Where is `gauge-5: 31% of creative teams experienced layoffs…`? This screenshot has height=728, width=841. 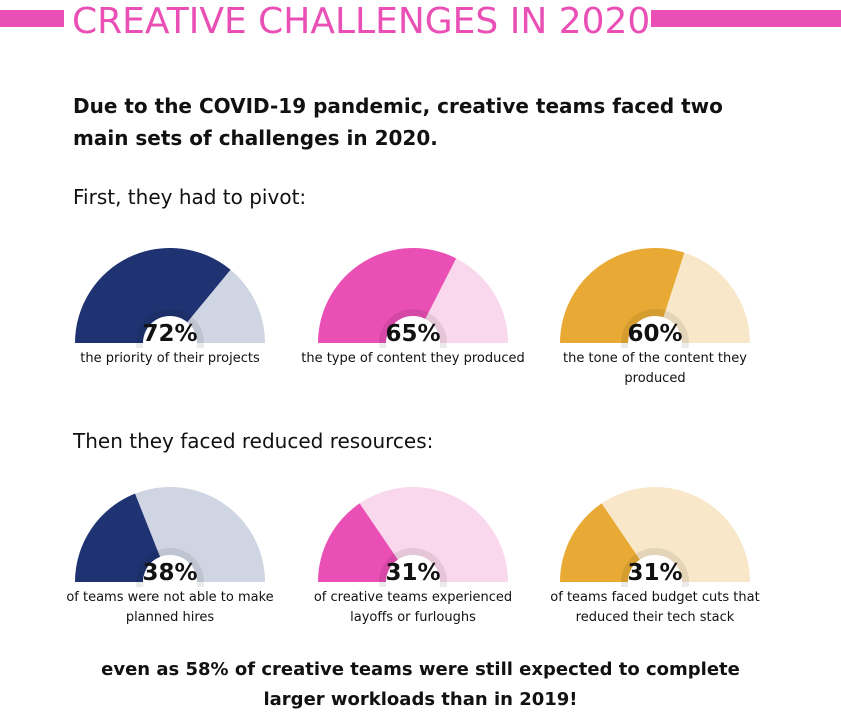 gauge-5: 31% of creative teams experienced layoffs… is located at coordinates (413, 559).